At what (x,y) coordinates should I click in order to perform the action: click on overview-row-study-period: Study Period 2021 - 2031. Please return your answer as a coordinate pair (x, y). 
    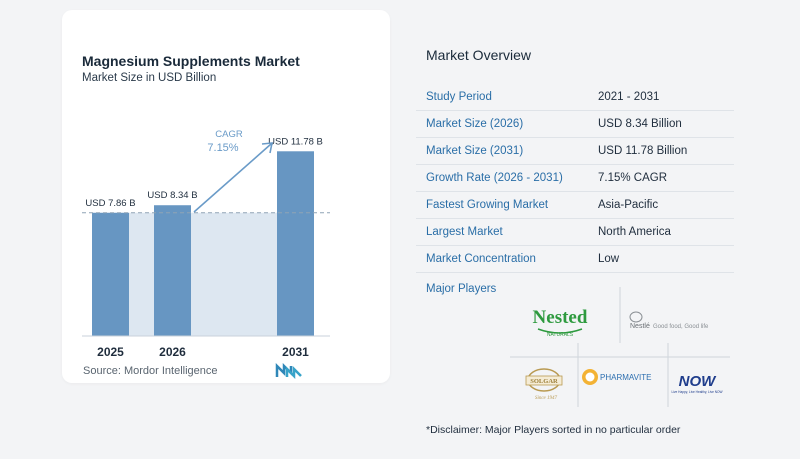
    Looking at the image, I should click on (575, 97).